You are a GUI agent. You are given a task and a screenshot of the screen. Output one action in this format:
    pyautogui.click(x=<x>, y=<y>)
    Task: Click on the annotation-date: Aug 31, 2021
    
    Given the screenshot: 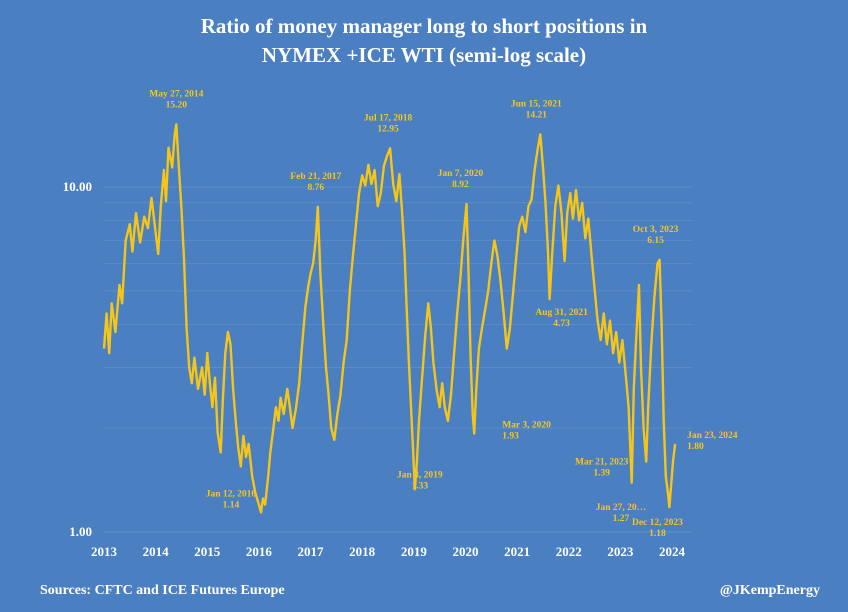 What is the action you would take?
    pyautogui.click(x=561, y=313)
    